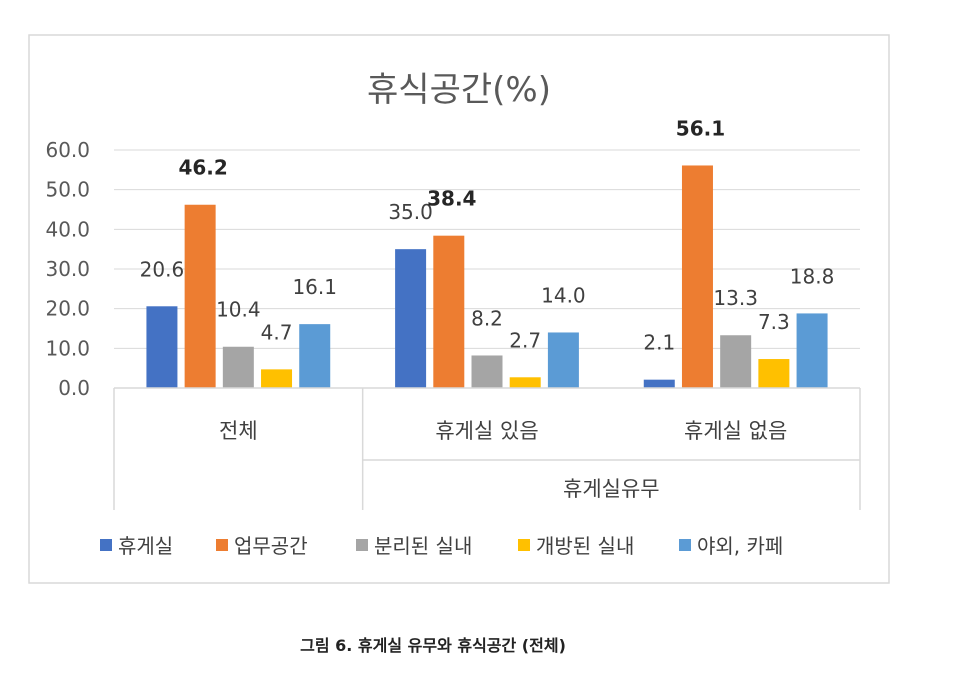  What do you see at coordinates (700, 128) in the screenshot?
I see `data-label: 56.1` at bounding box center [700, 128].